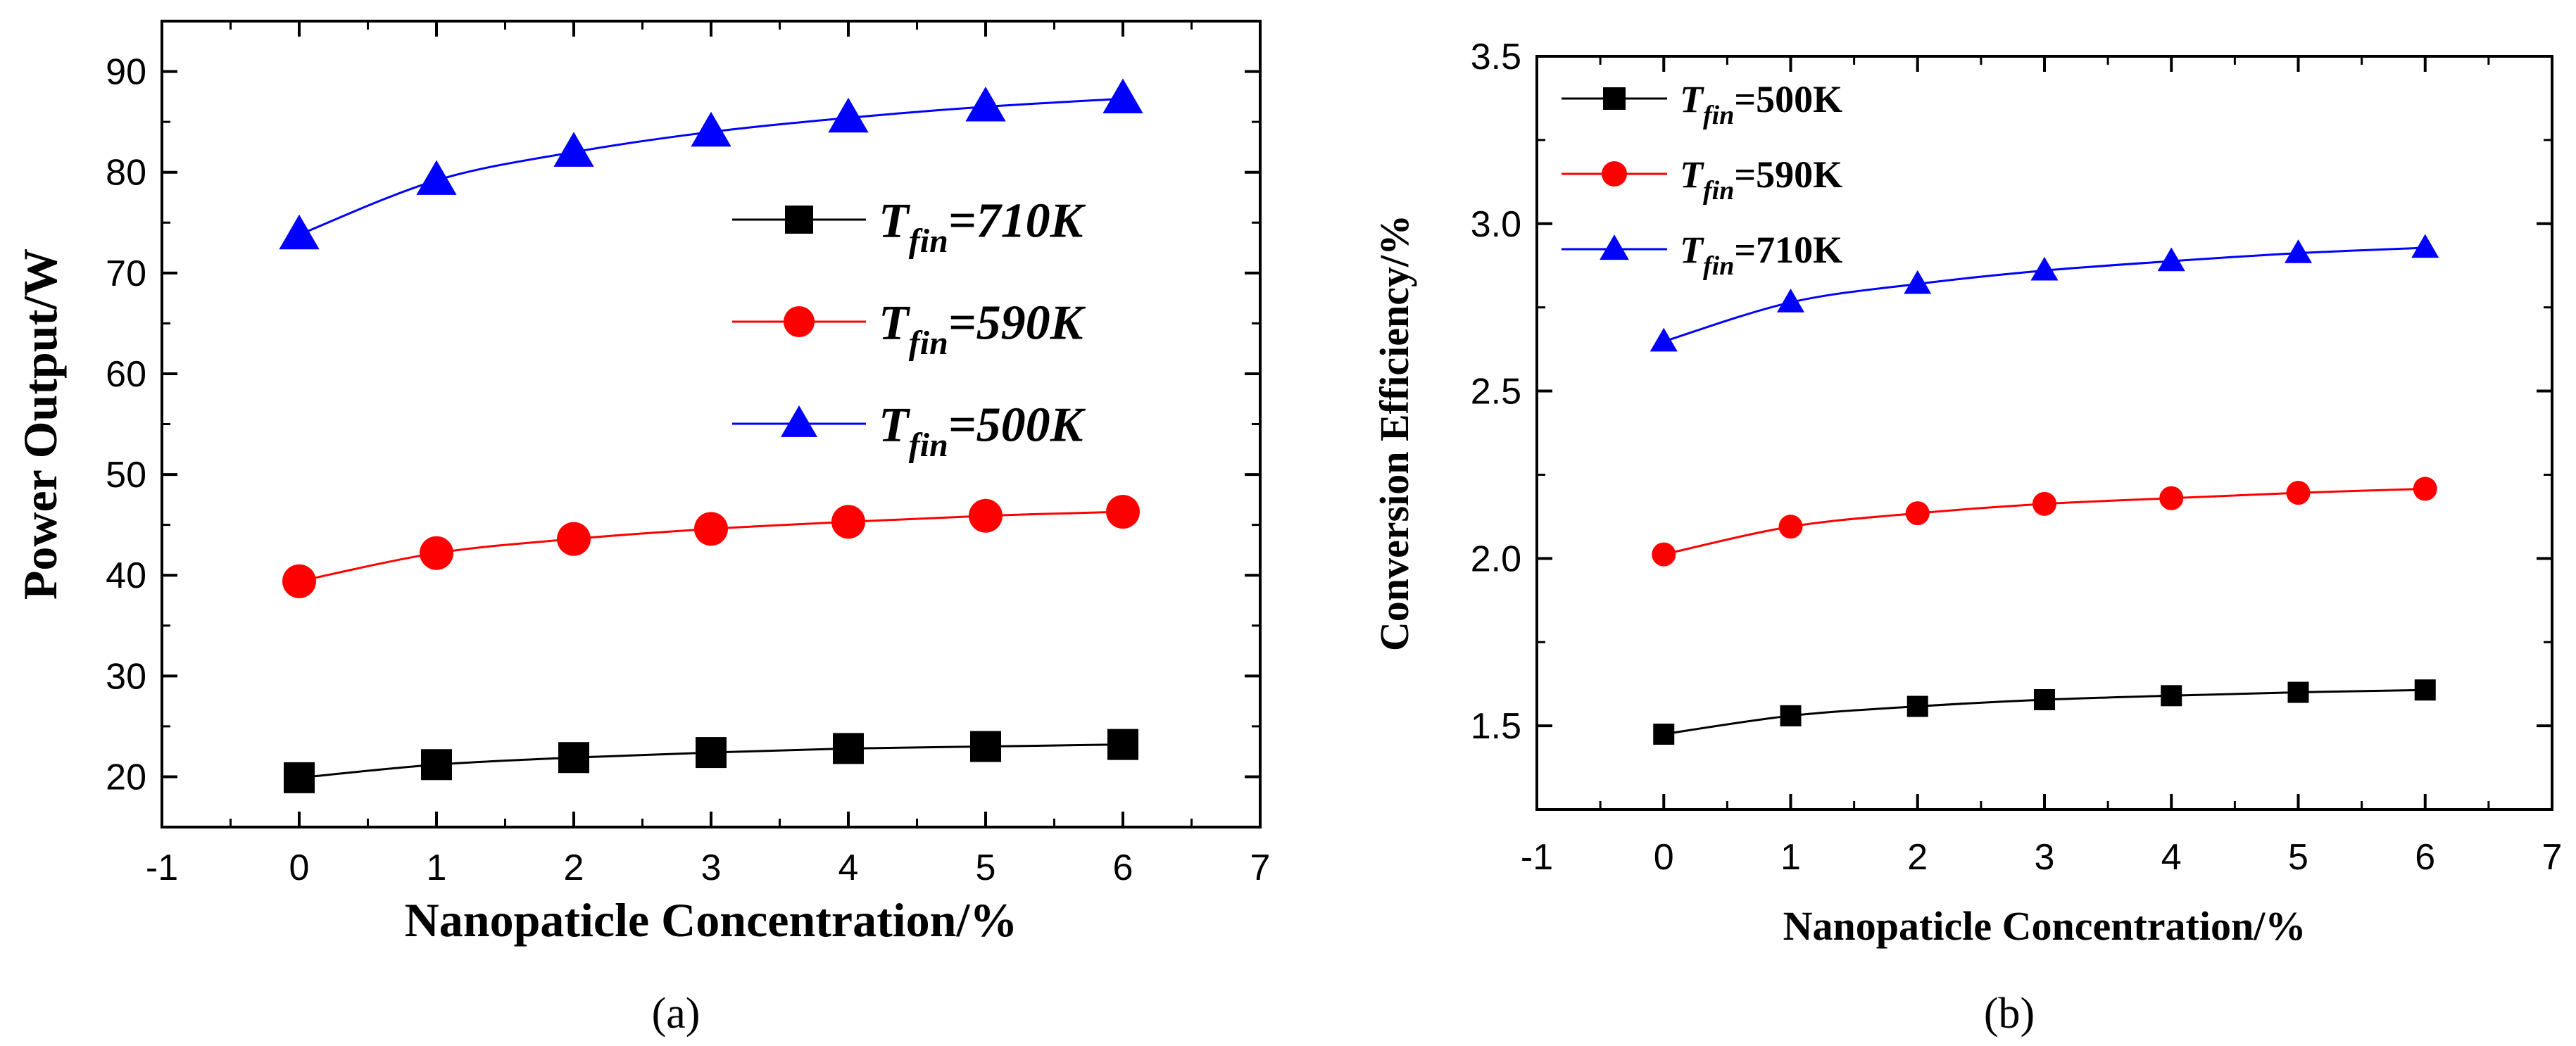 The height and width of the screenshot is (1046, 2576). Describe the element at coordinates (574, 868) in the screenshot. I see `x-tick-label: 2` at that location.